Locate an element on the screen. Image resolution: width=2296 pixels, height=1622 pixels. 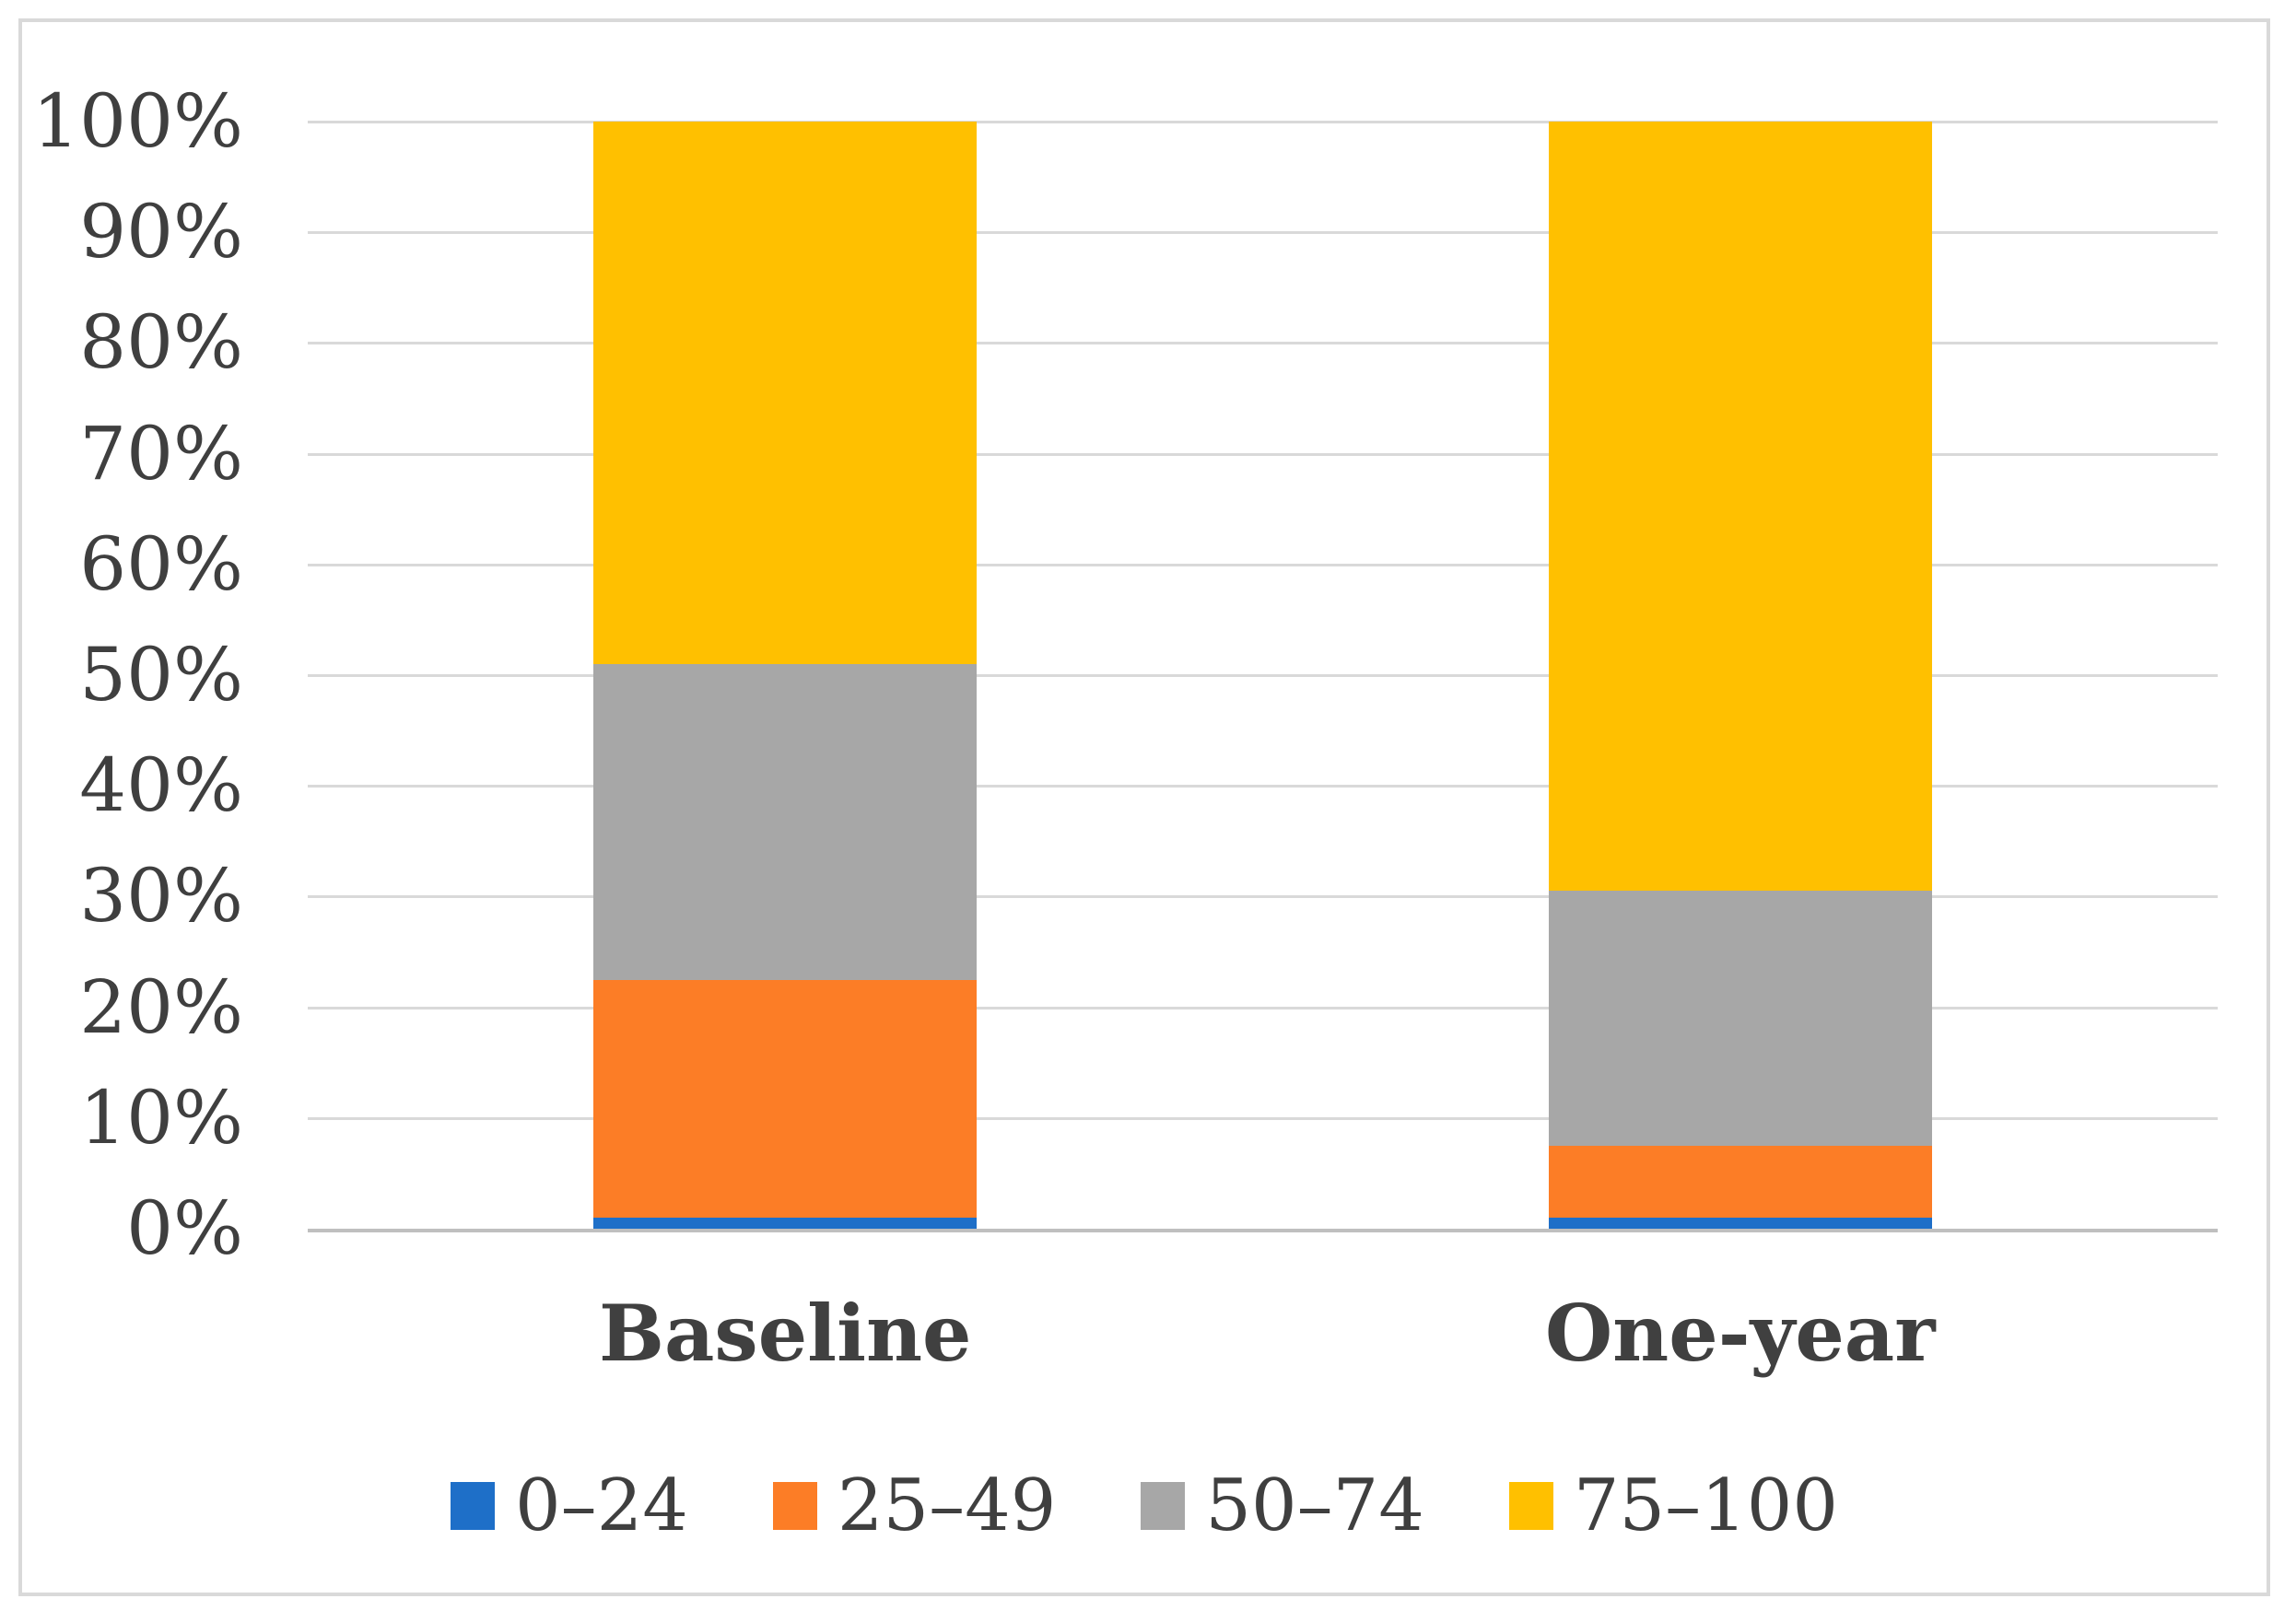
y-tick-label-20: 20% is located at coordinates (161, 1007).